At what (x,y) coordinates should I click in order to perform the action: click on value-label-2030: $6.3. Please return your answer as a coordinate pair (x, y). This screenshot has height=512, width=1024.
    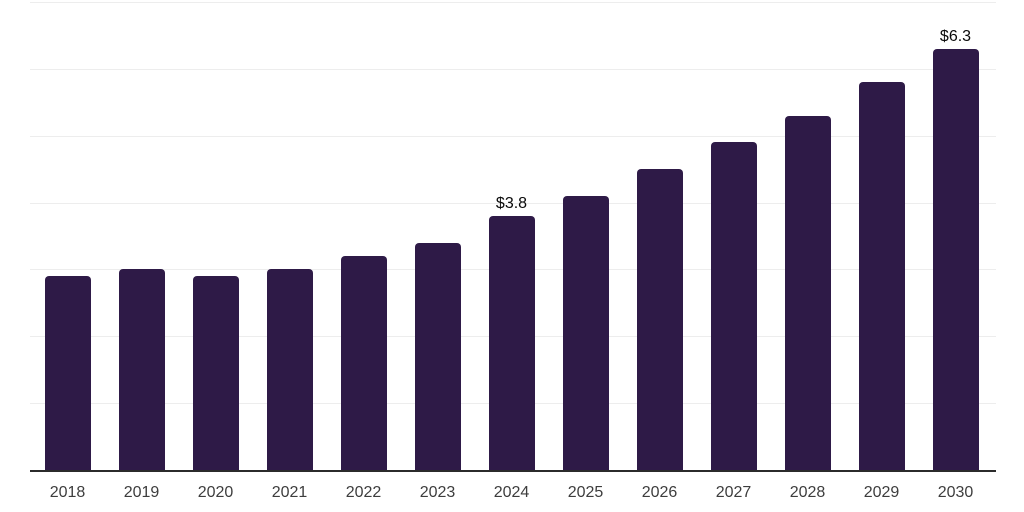
    Looking at the image, I should click on (955, 36).